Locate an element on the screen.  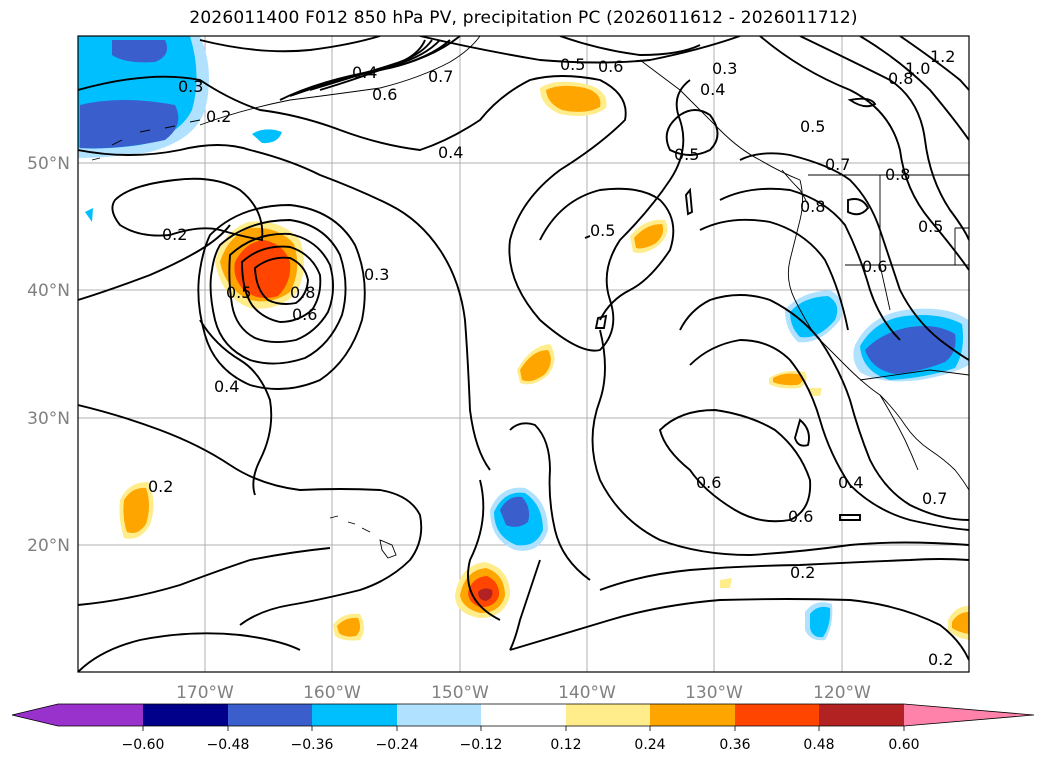
precip-pos-south-deep is located at coordinates (485, 594).